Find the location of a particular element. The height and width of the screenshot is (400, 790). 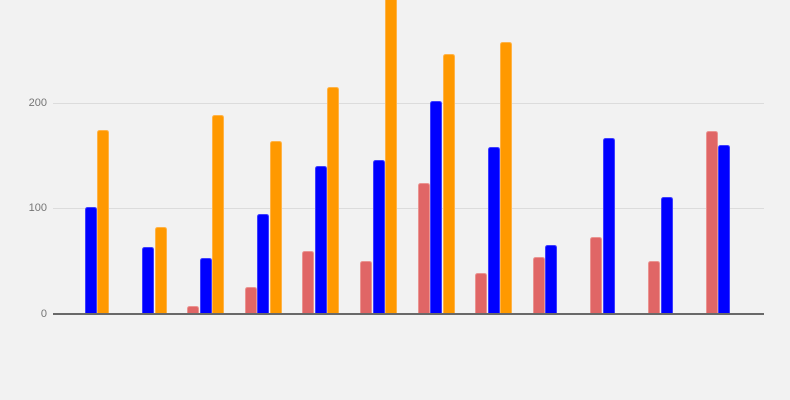

bar-orange-group8 is located at coordinates (506, 177).